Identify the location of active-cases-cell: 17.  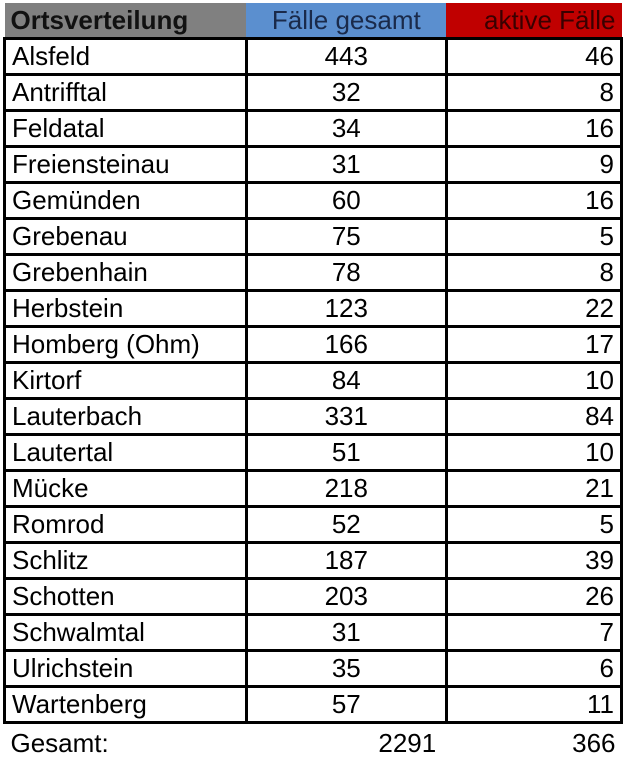
(533, 344).